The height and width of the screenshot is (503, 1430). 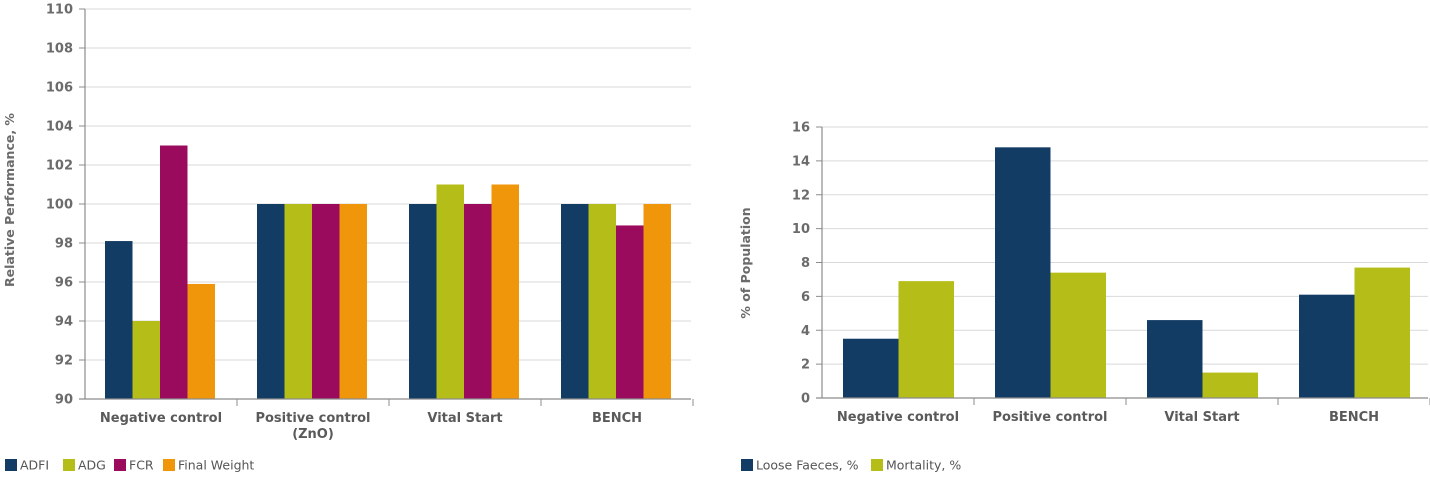 I want to click on y-tick-label: 106, so click(x=59, y=88).